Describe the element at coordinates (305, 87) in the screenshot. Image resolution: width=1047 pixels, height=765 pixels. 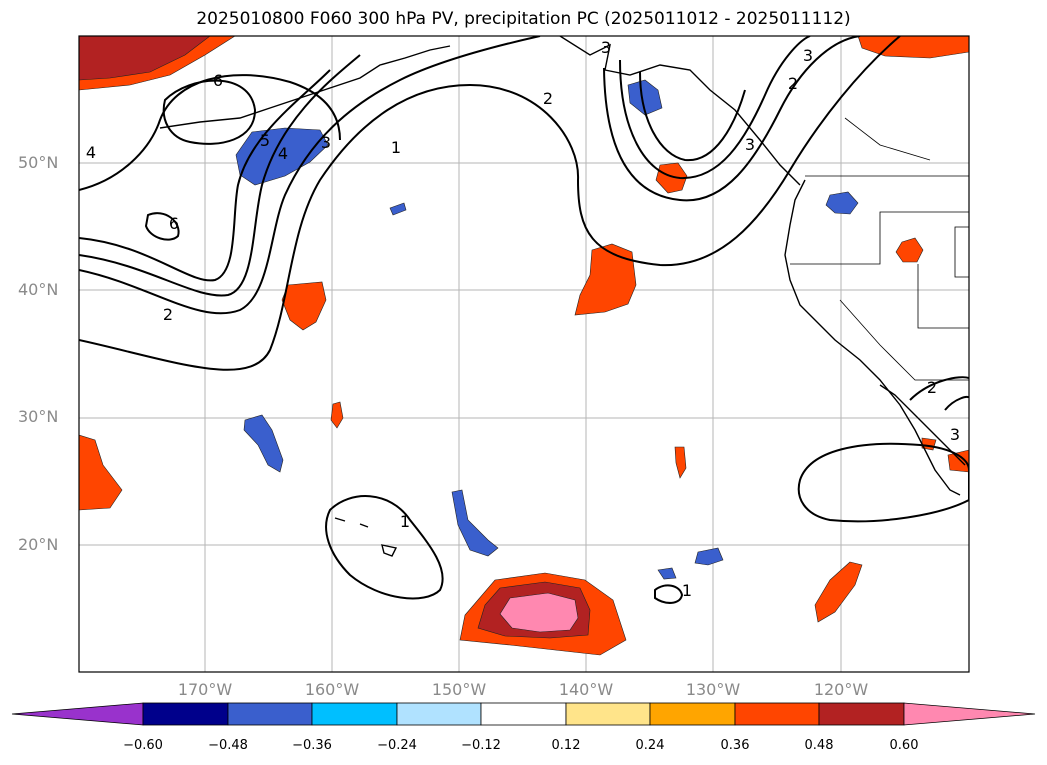
I see `alaska-aleutians` at that location.